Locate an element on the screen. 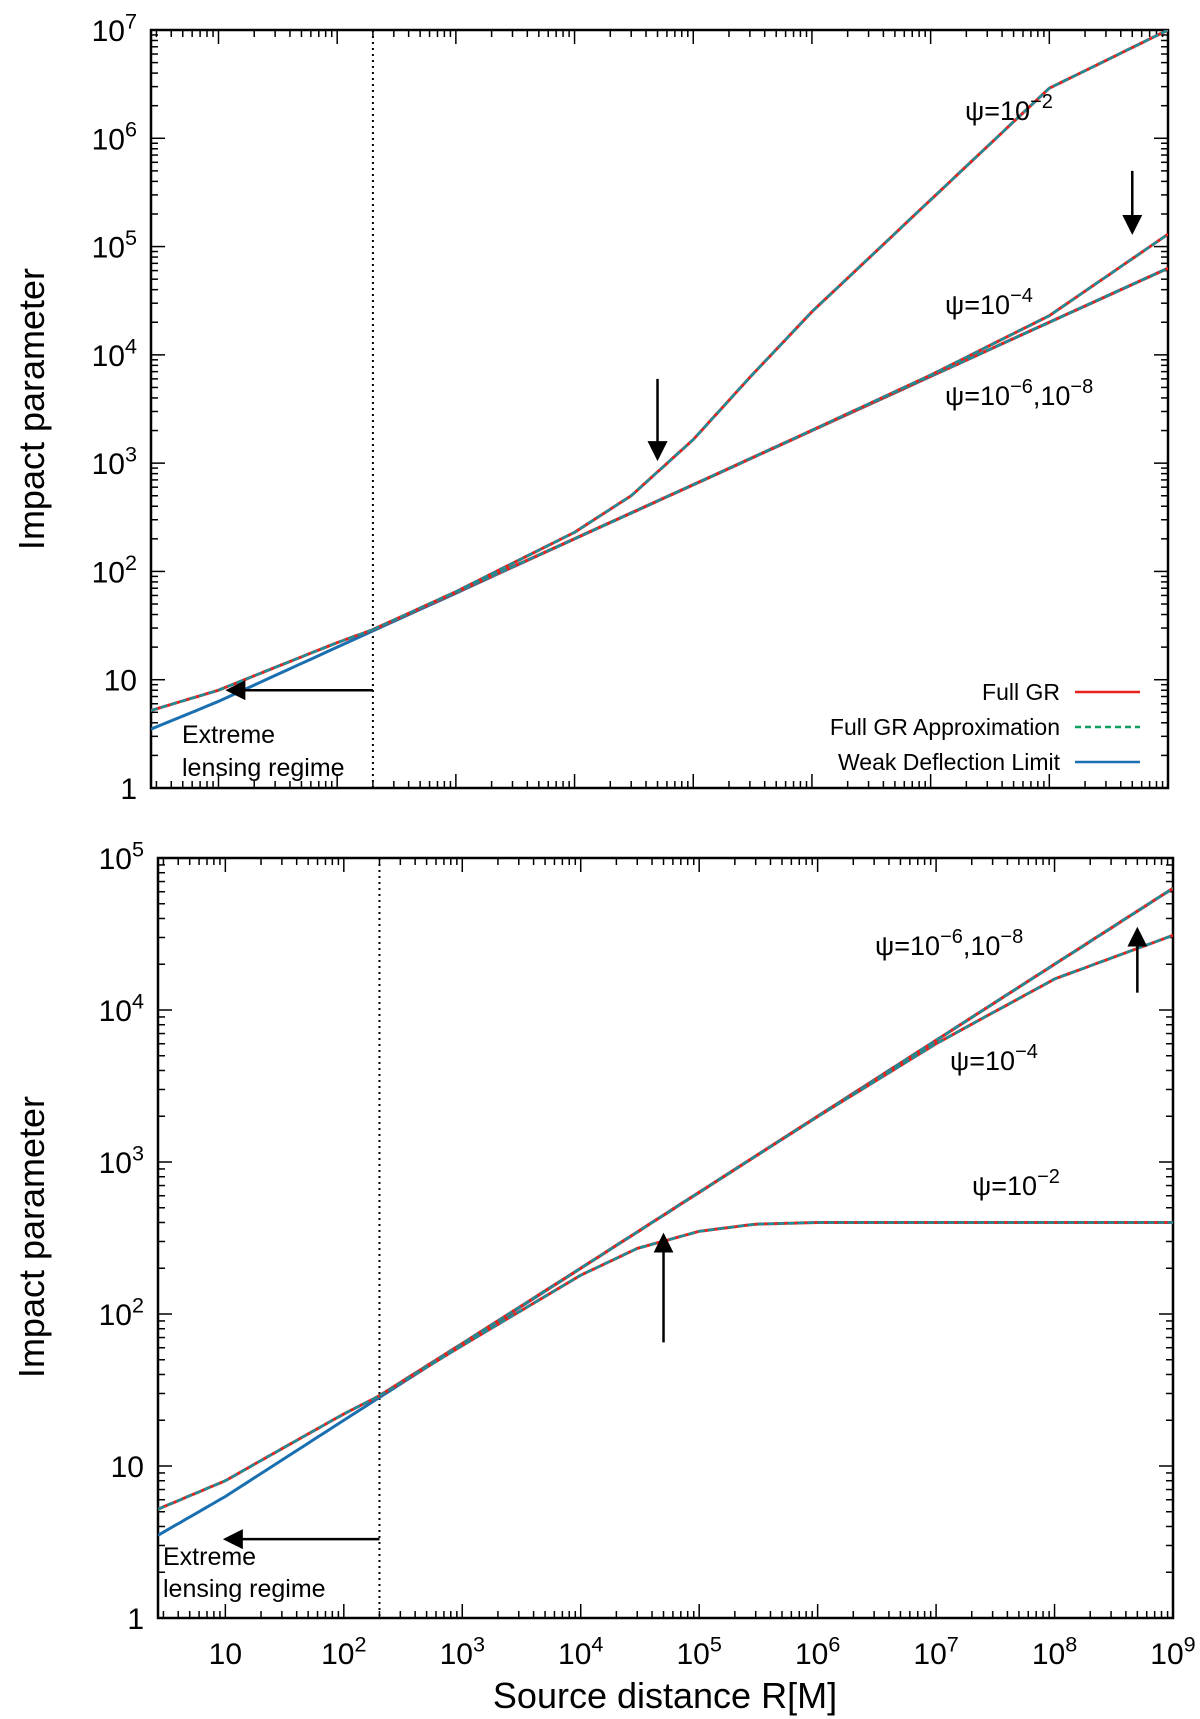 This screenshot has width=1200, height=1719. bottom-psi-label-p4: ψ=10−4 is located at coordinates (994, 1058).